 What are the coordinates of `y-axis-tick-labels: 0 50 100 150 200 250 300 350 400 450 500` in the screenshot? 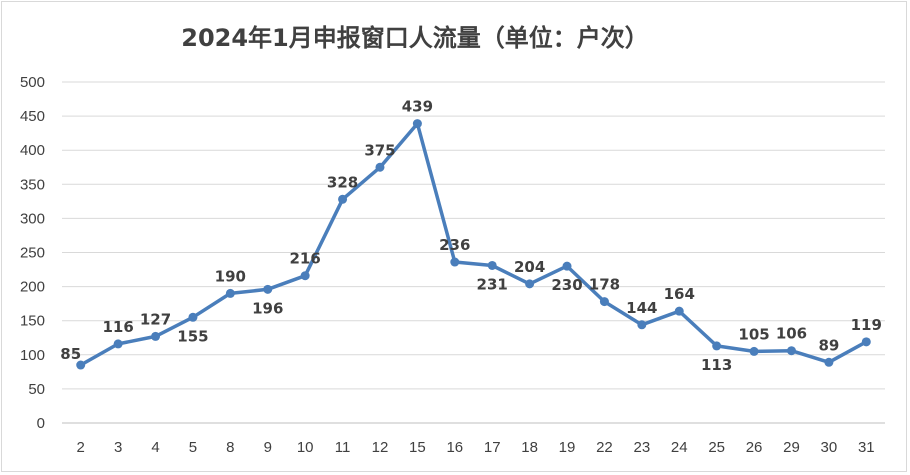 It's located at (32, 253).